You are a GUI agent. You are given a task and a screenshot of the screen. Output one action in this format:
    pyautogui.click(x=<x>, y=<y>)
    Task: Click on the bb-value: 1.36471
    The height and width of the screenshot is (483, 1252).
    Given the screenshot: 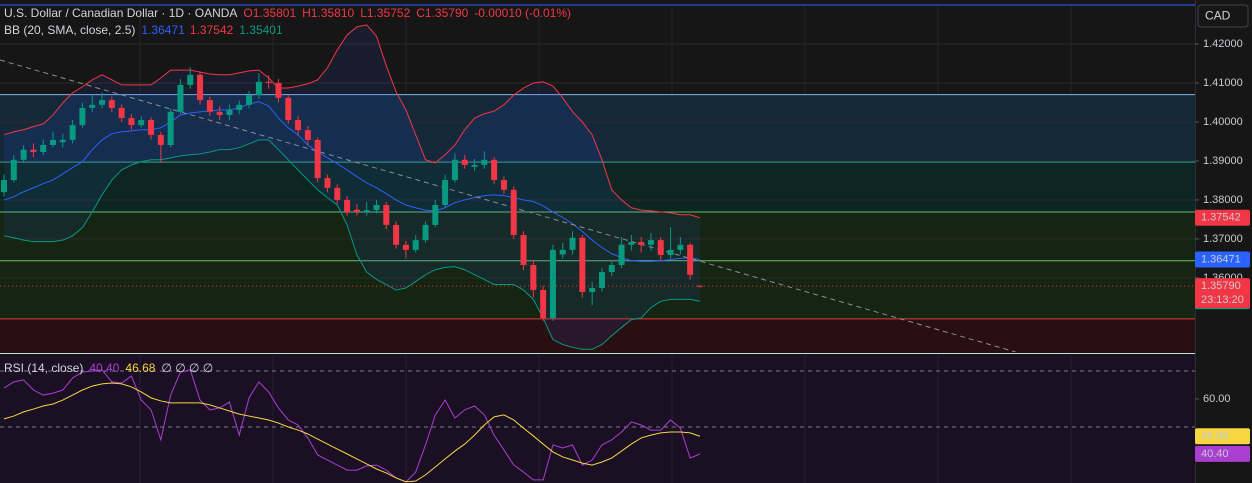 What is the action you would take?
    pyautogui.click(x=163, y=30)
    